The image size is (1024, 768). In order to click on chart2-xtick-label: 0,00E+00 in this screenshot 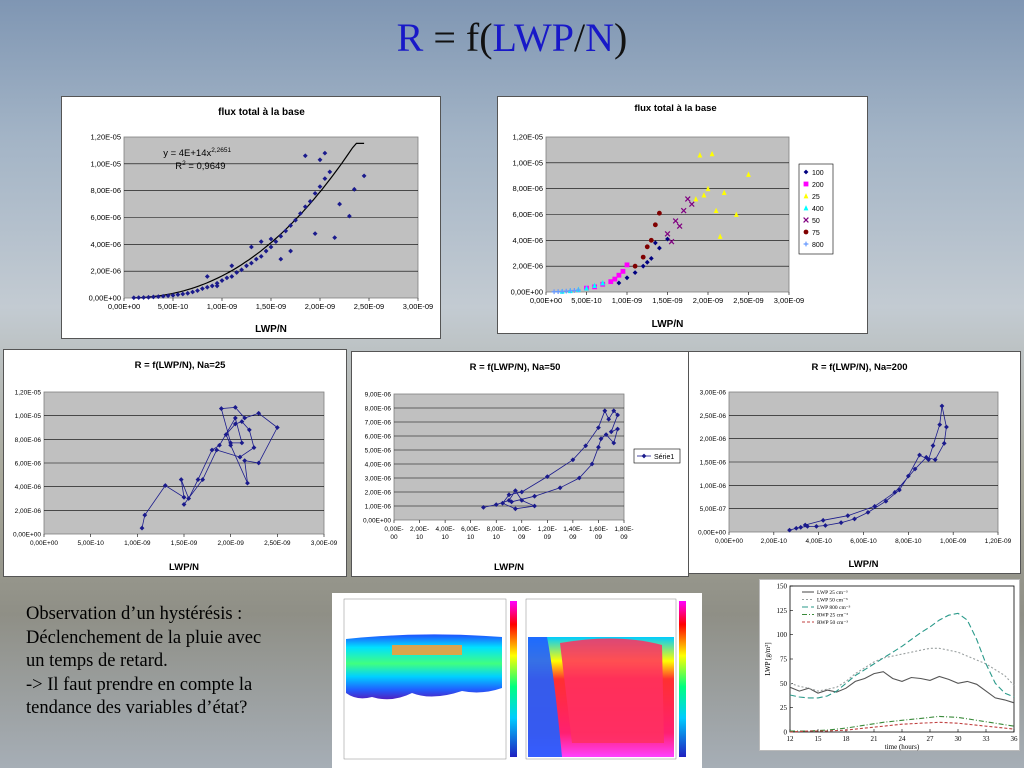, I will do `click(546, 300)`.